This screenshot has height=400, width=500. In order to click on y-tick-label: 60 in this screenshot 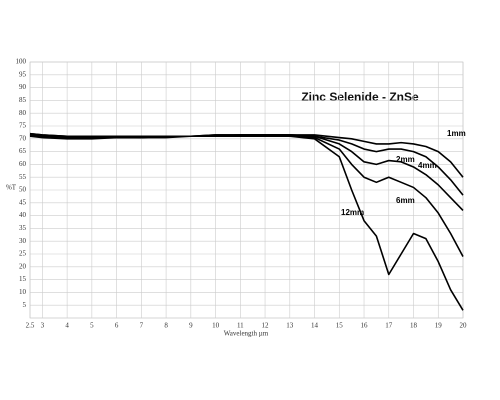, I will do `click(23, 164)`.